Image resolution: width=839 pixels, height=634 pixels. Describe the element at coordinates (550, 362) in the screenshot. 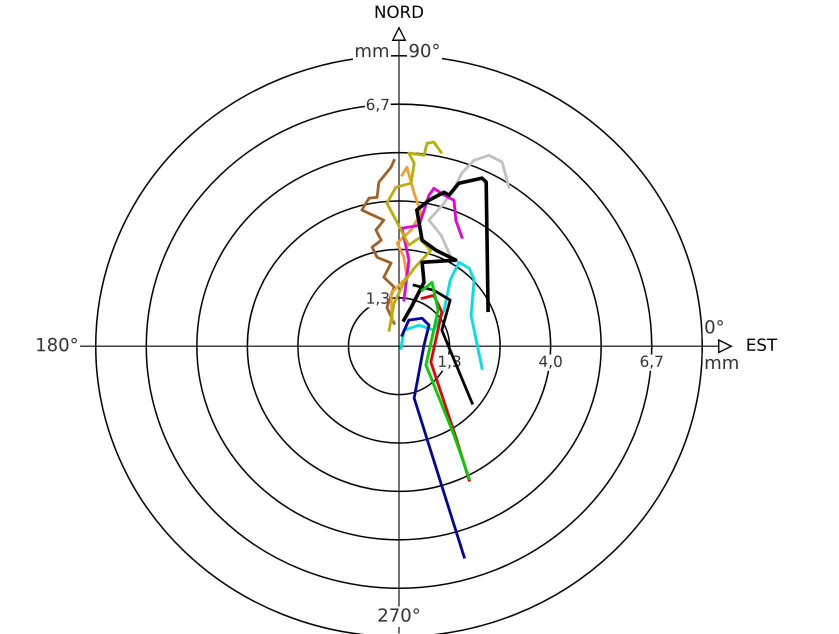

I see `x-tick-label: 4,0` at that location.